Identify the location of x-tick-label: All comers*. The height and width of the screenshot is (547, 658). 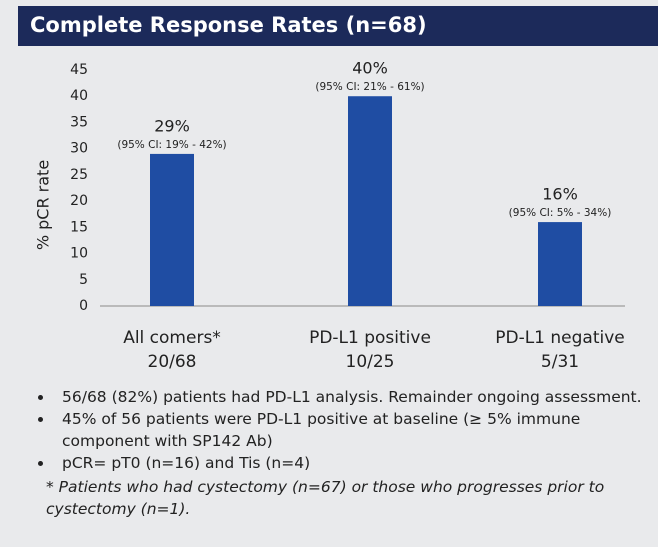
(172, 338).